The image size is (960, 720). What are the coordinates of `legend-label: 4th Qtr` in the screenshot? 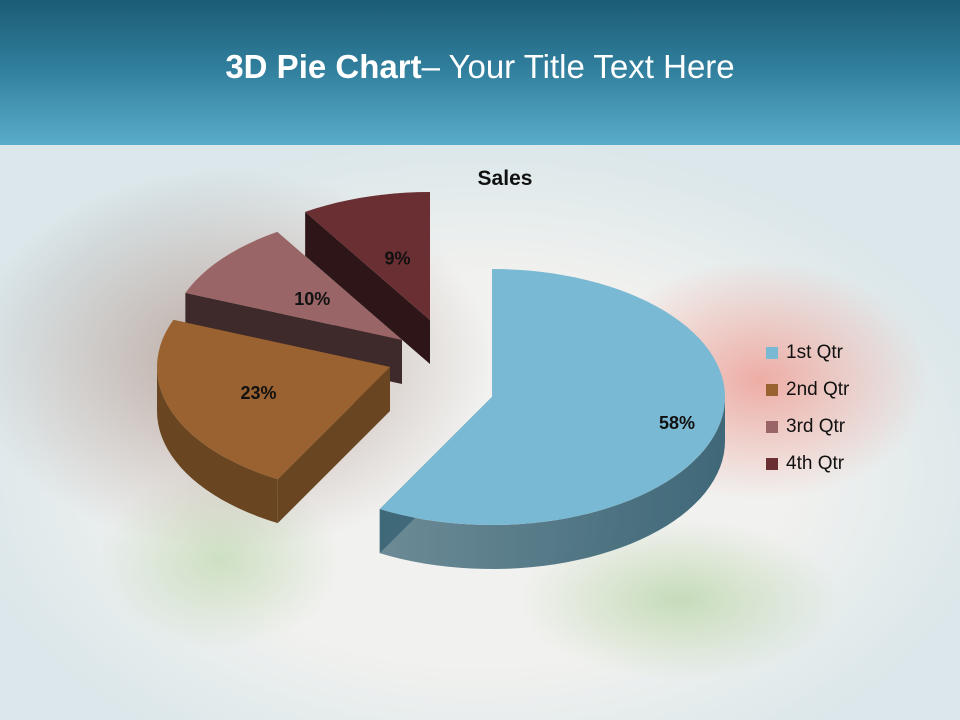 It's located at (815, 463).